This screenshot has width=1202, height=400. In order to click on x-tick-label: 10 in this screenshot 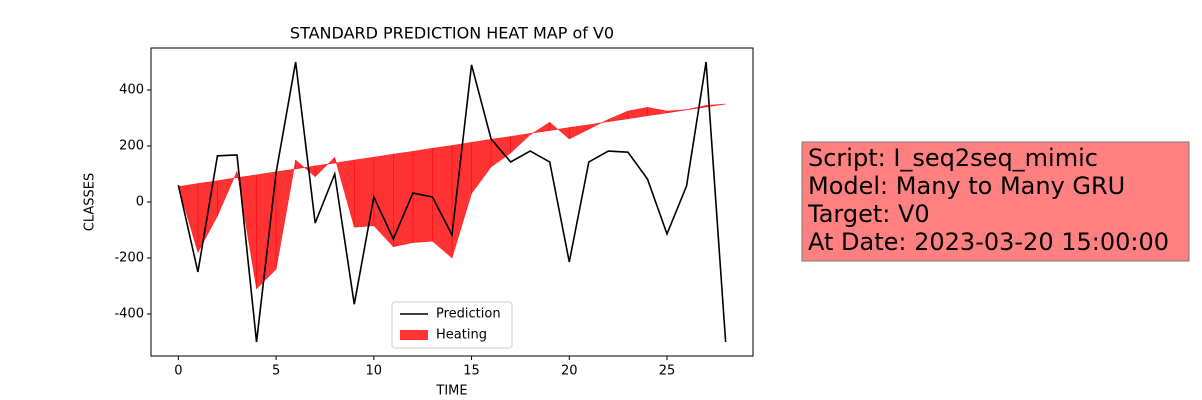, I will do `click(374, 371)`.